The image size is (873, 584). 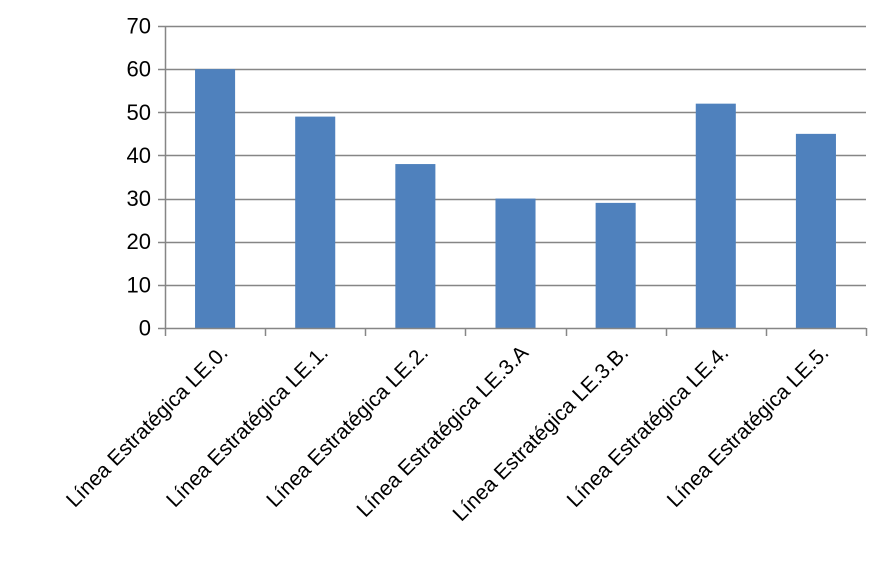 I want to click on y-tick-label: 30, so click(x=139, y=198).